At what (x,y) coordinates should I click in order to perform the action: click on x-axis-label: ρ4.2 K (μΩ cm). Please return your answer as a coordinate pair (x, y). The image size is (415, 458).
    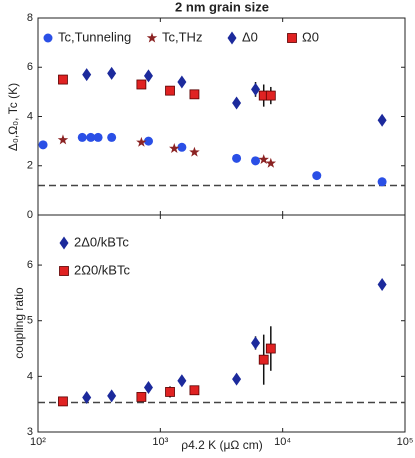
    Looking at the image, I should click on (221, 445).